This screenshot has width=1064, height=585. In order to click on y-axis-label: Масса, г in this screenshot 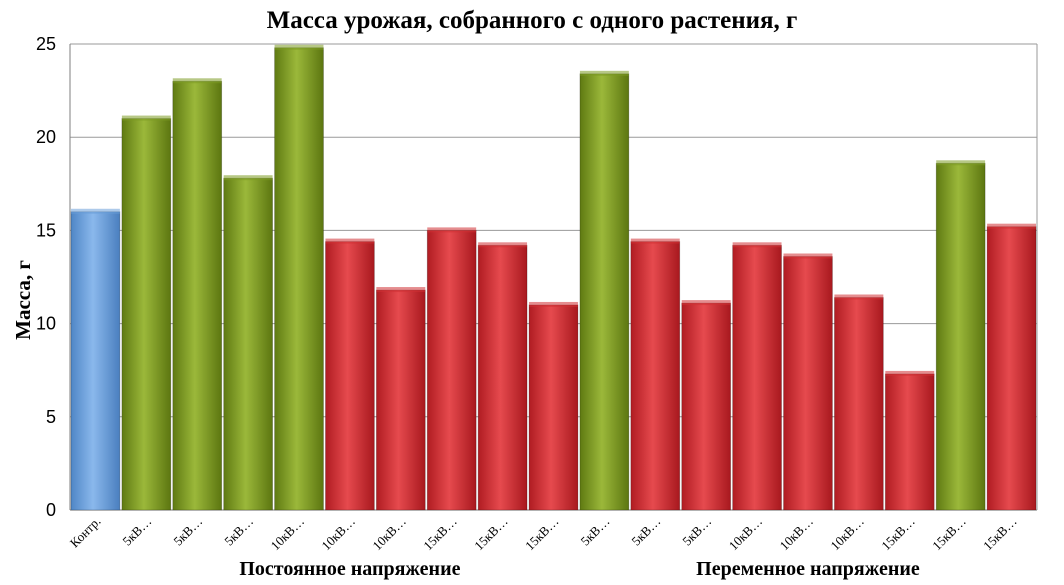, I will do `click(23, 300)`.